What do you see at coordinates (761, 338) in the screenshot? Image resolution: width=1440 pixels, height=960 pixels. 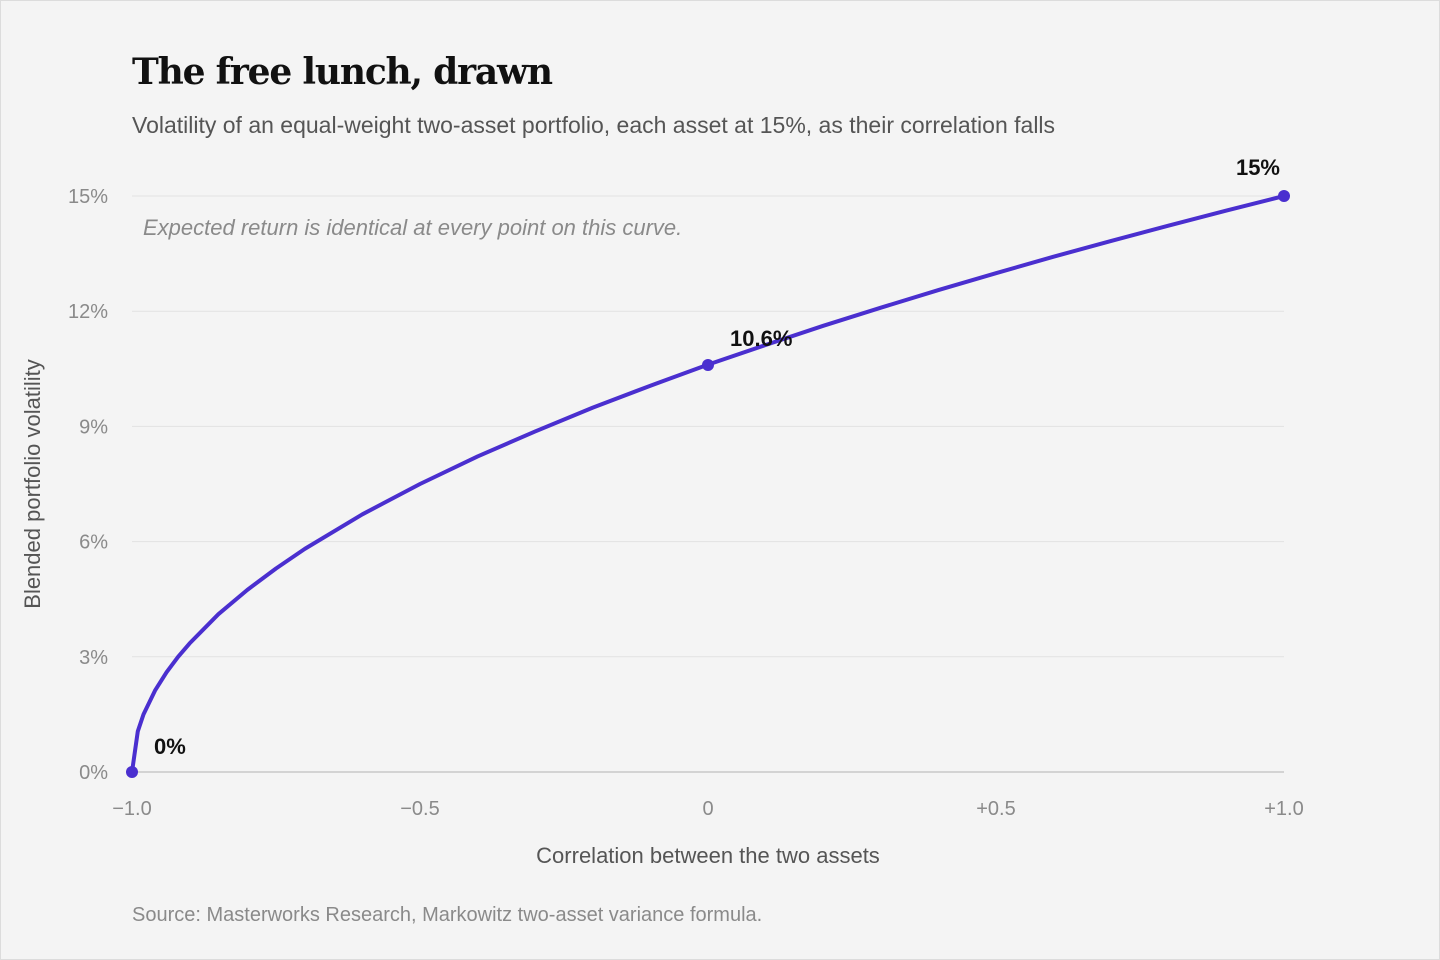 I see `highlight-point-label: 10.6%` at bounding box center [761, 338].